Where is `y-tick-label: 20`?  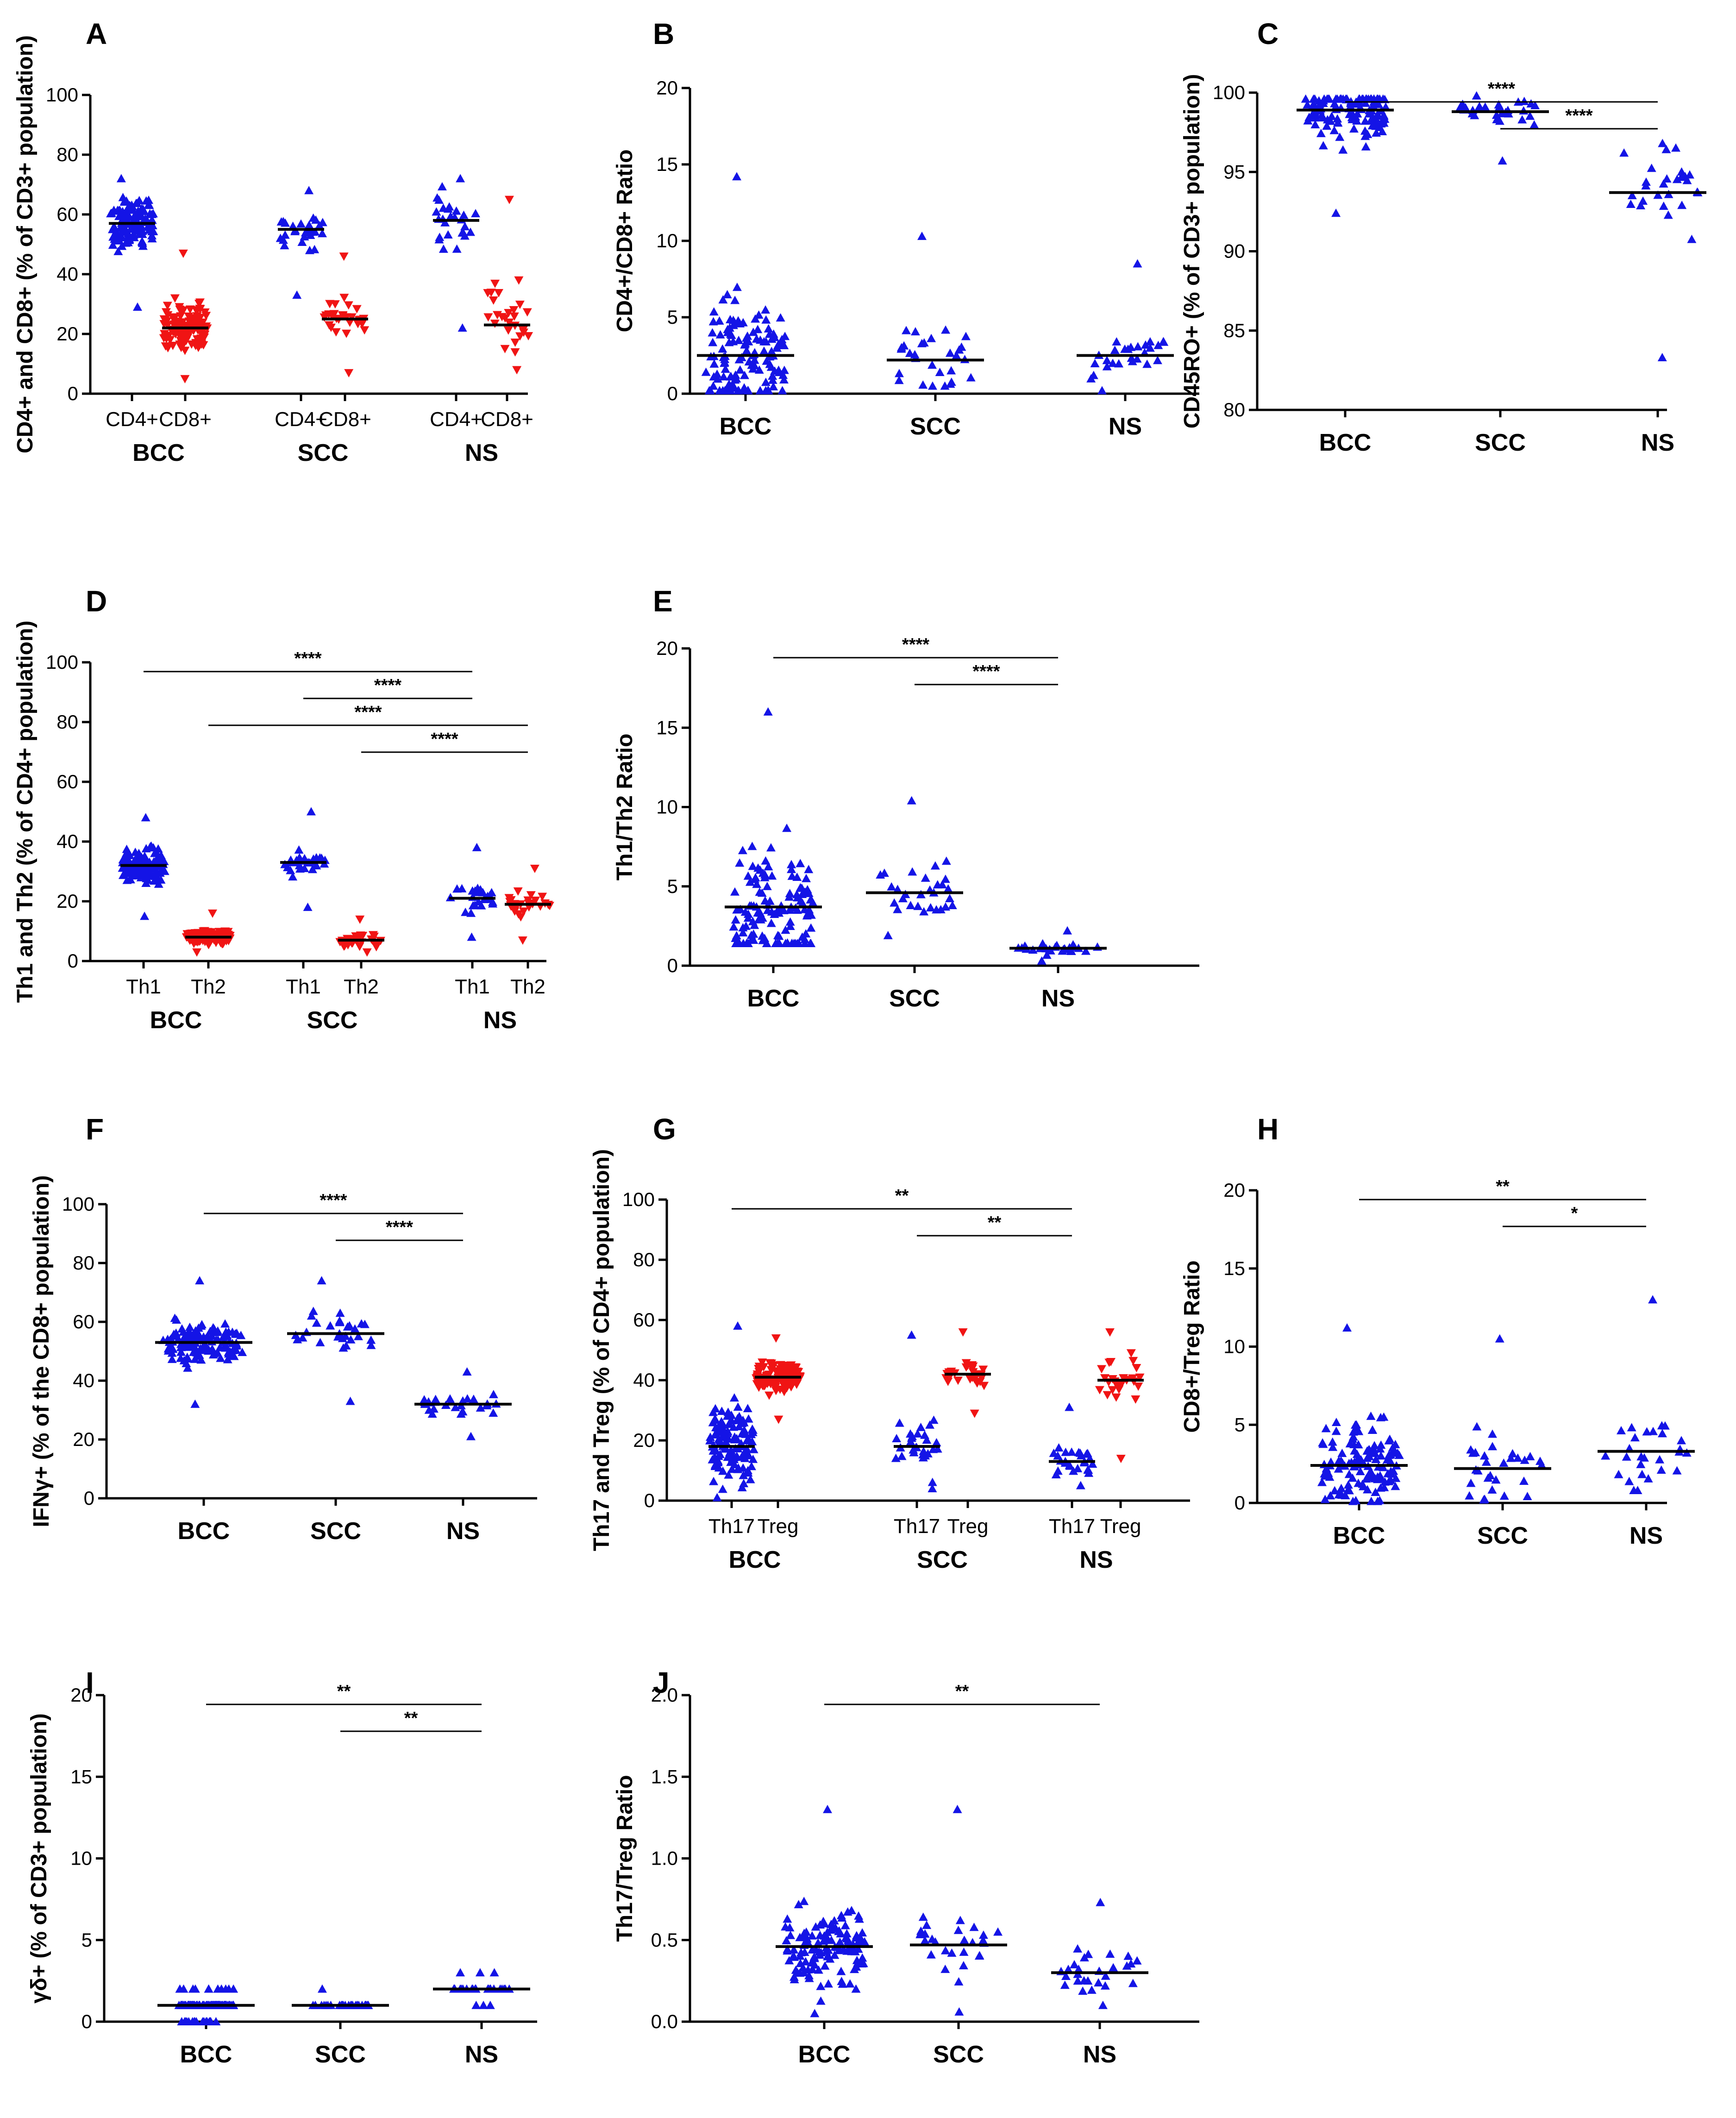
y-tick-label: 20 is located at coordinates (667, 648).